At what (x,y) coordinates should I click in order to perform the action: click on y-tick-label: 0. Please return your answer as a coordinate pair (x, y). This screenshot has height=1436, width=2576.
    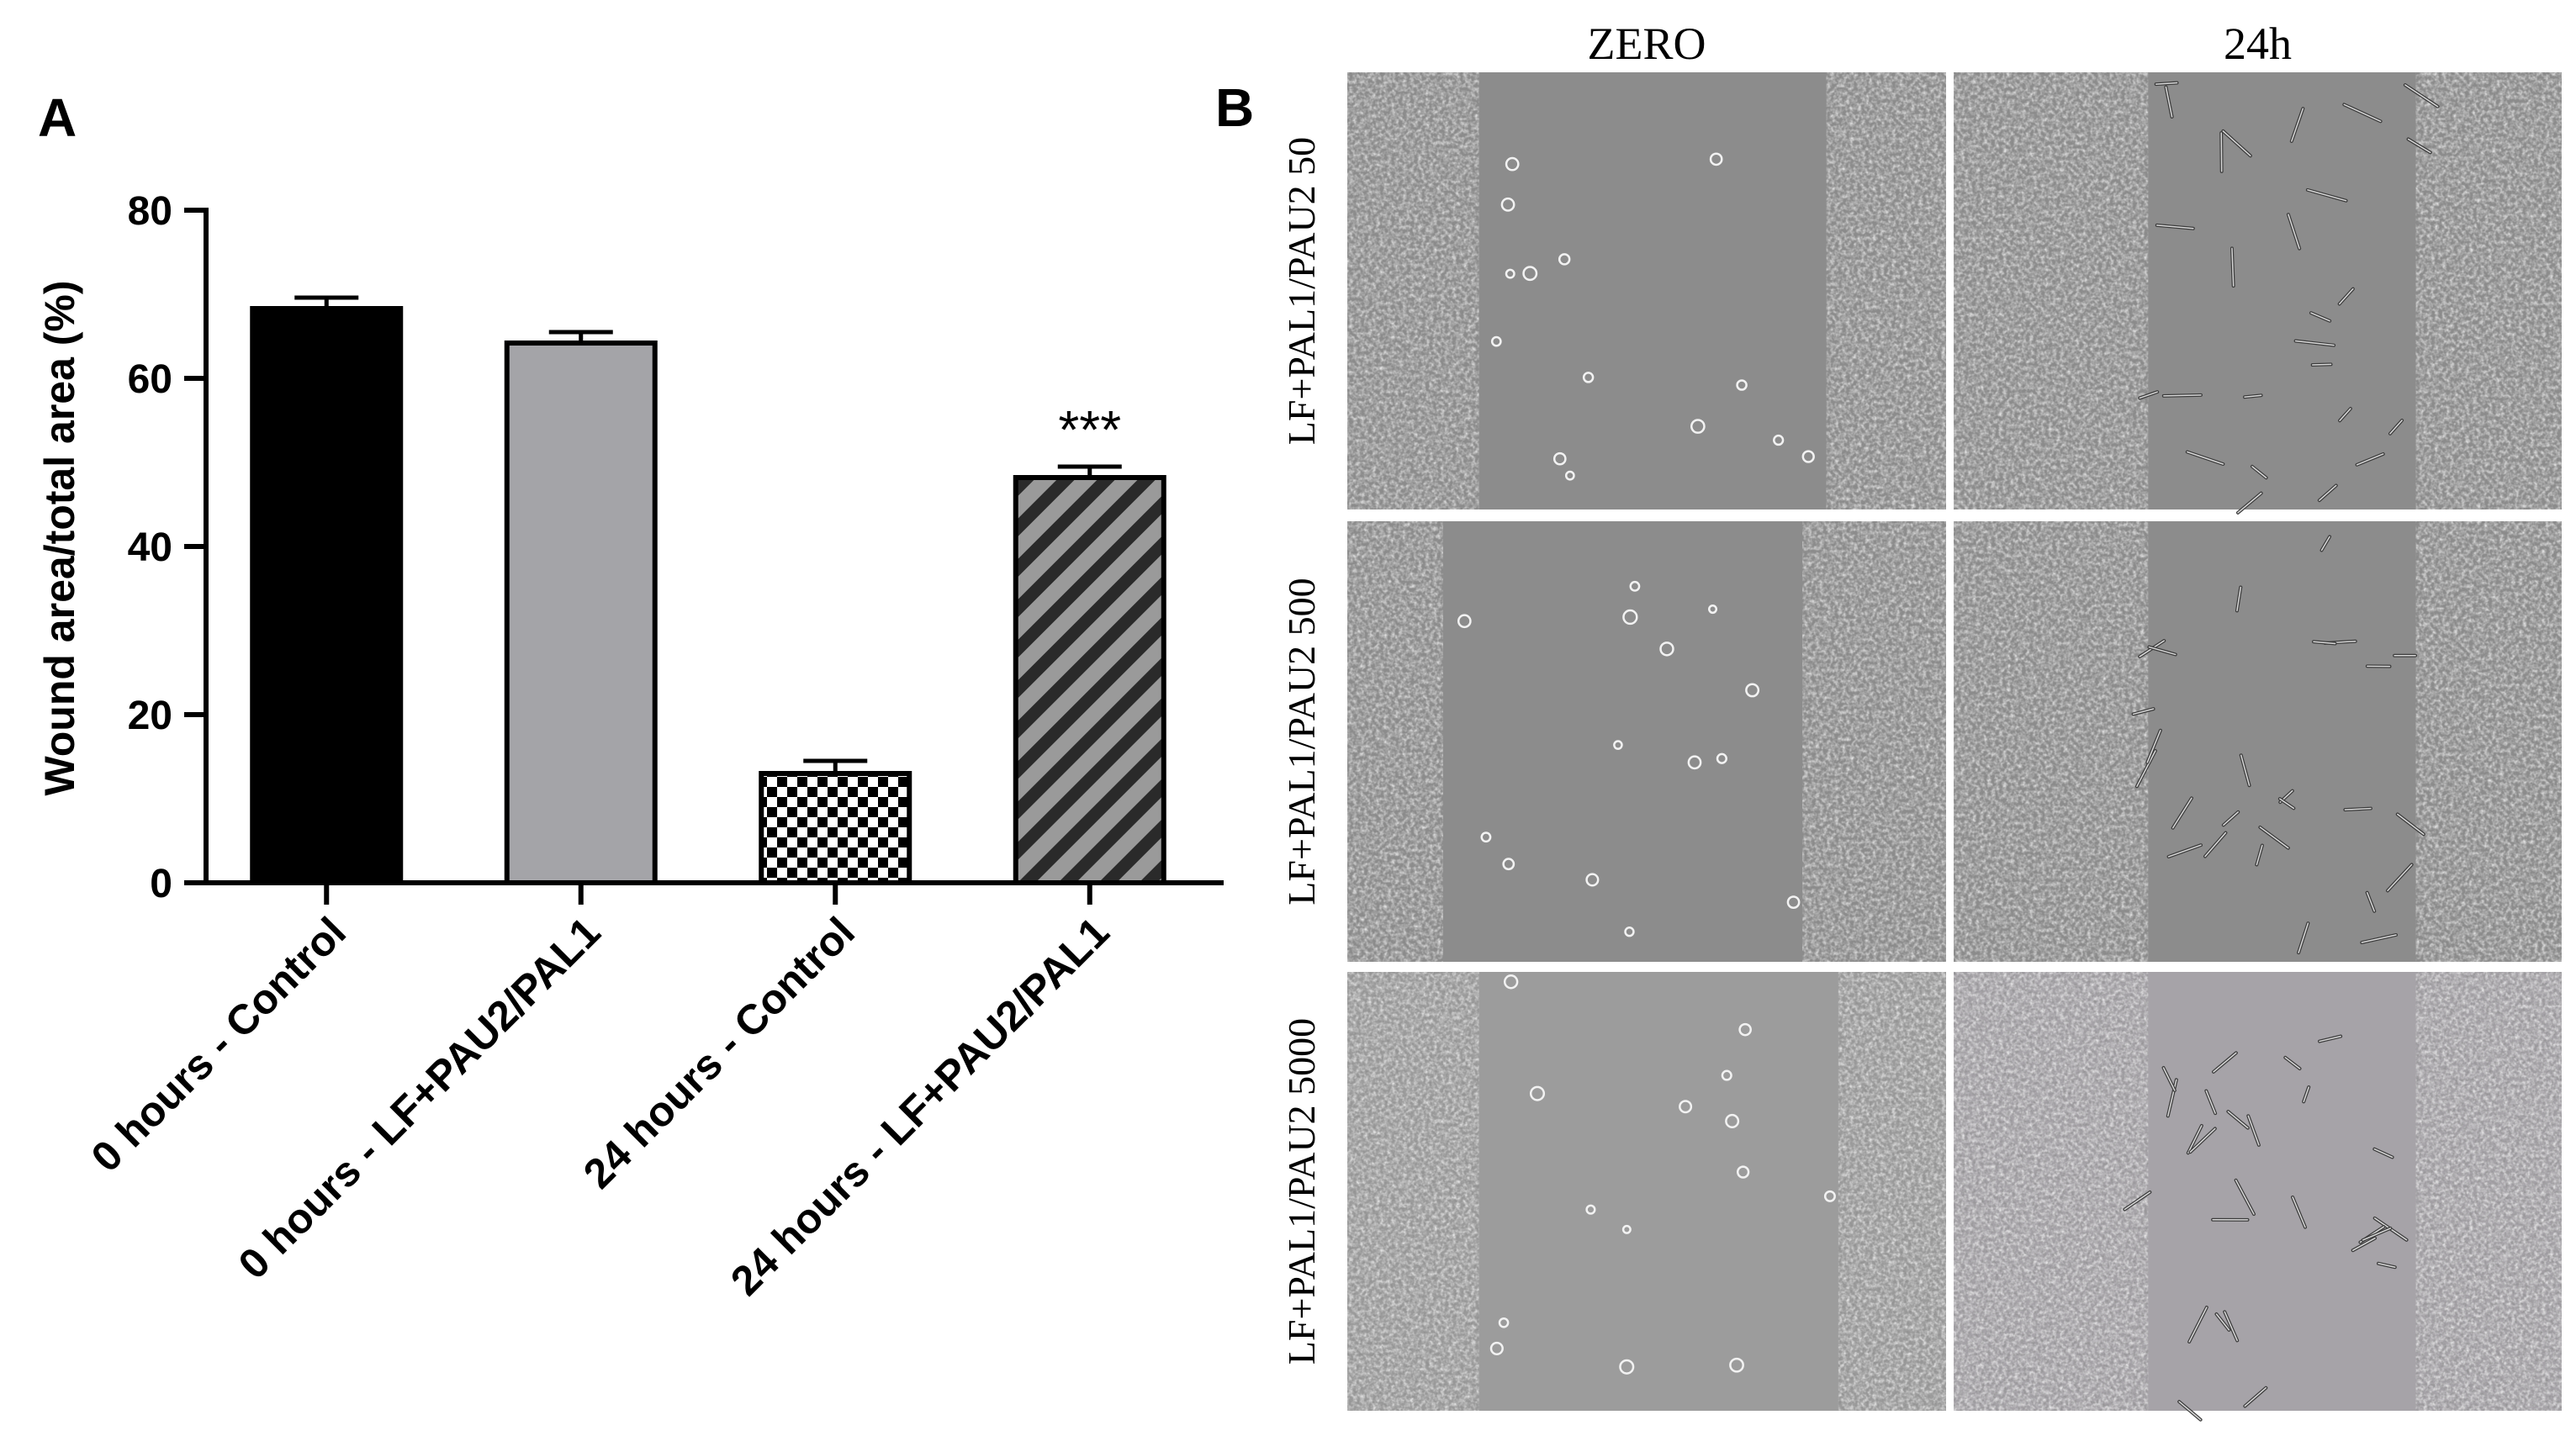
    Looking at the image, I should click on (161, 884).